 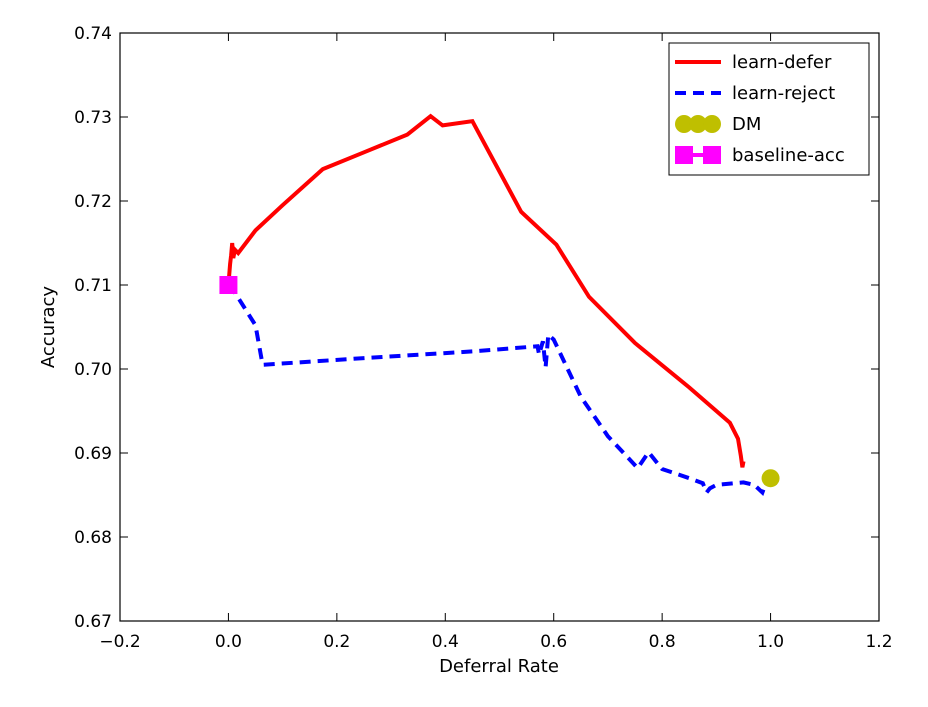 What do you see at coordinates (336, 642) in the screenshot?
I see `x-tick-label: 0.2` at bounding box center [336, 642].